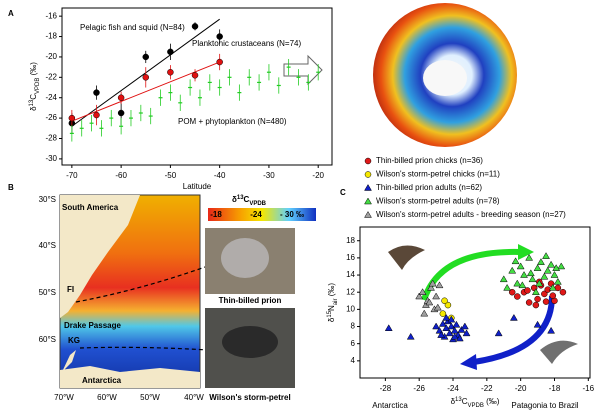 This screenshot has height=413, width=600. Describe the element at coordinates (132, 27) in the screenshot. I see `series-label: Pelagic fish and squid (N=84)` at that location.